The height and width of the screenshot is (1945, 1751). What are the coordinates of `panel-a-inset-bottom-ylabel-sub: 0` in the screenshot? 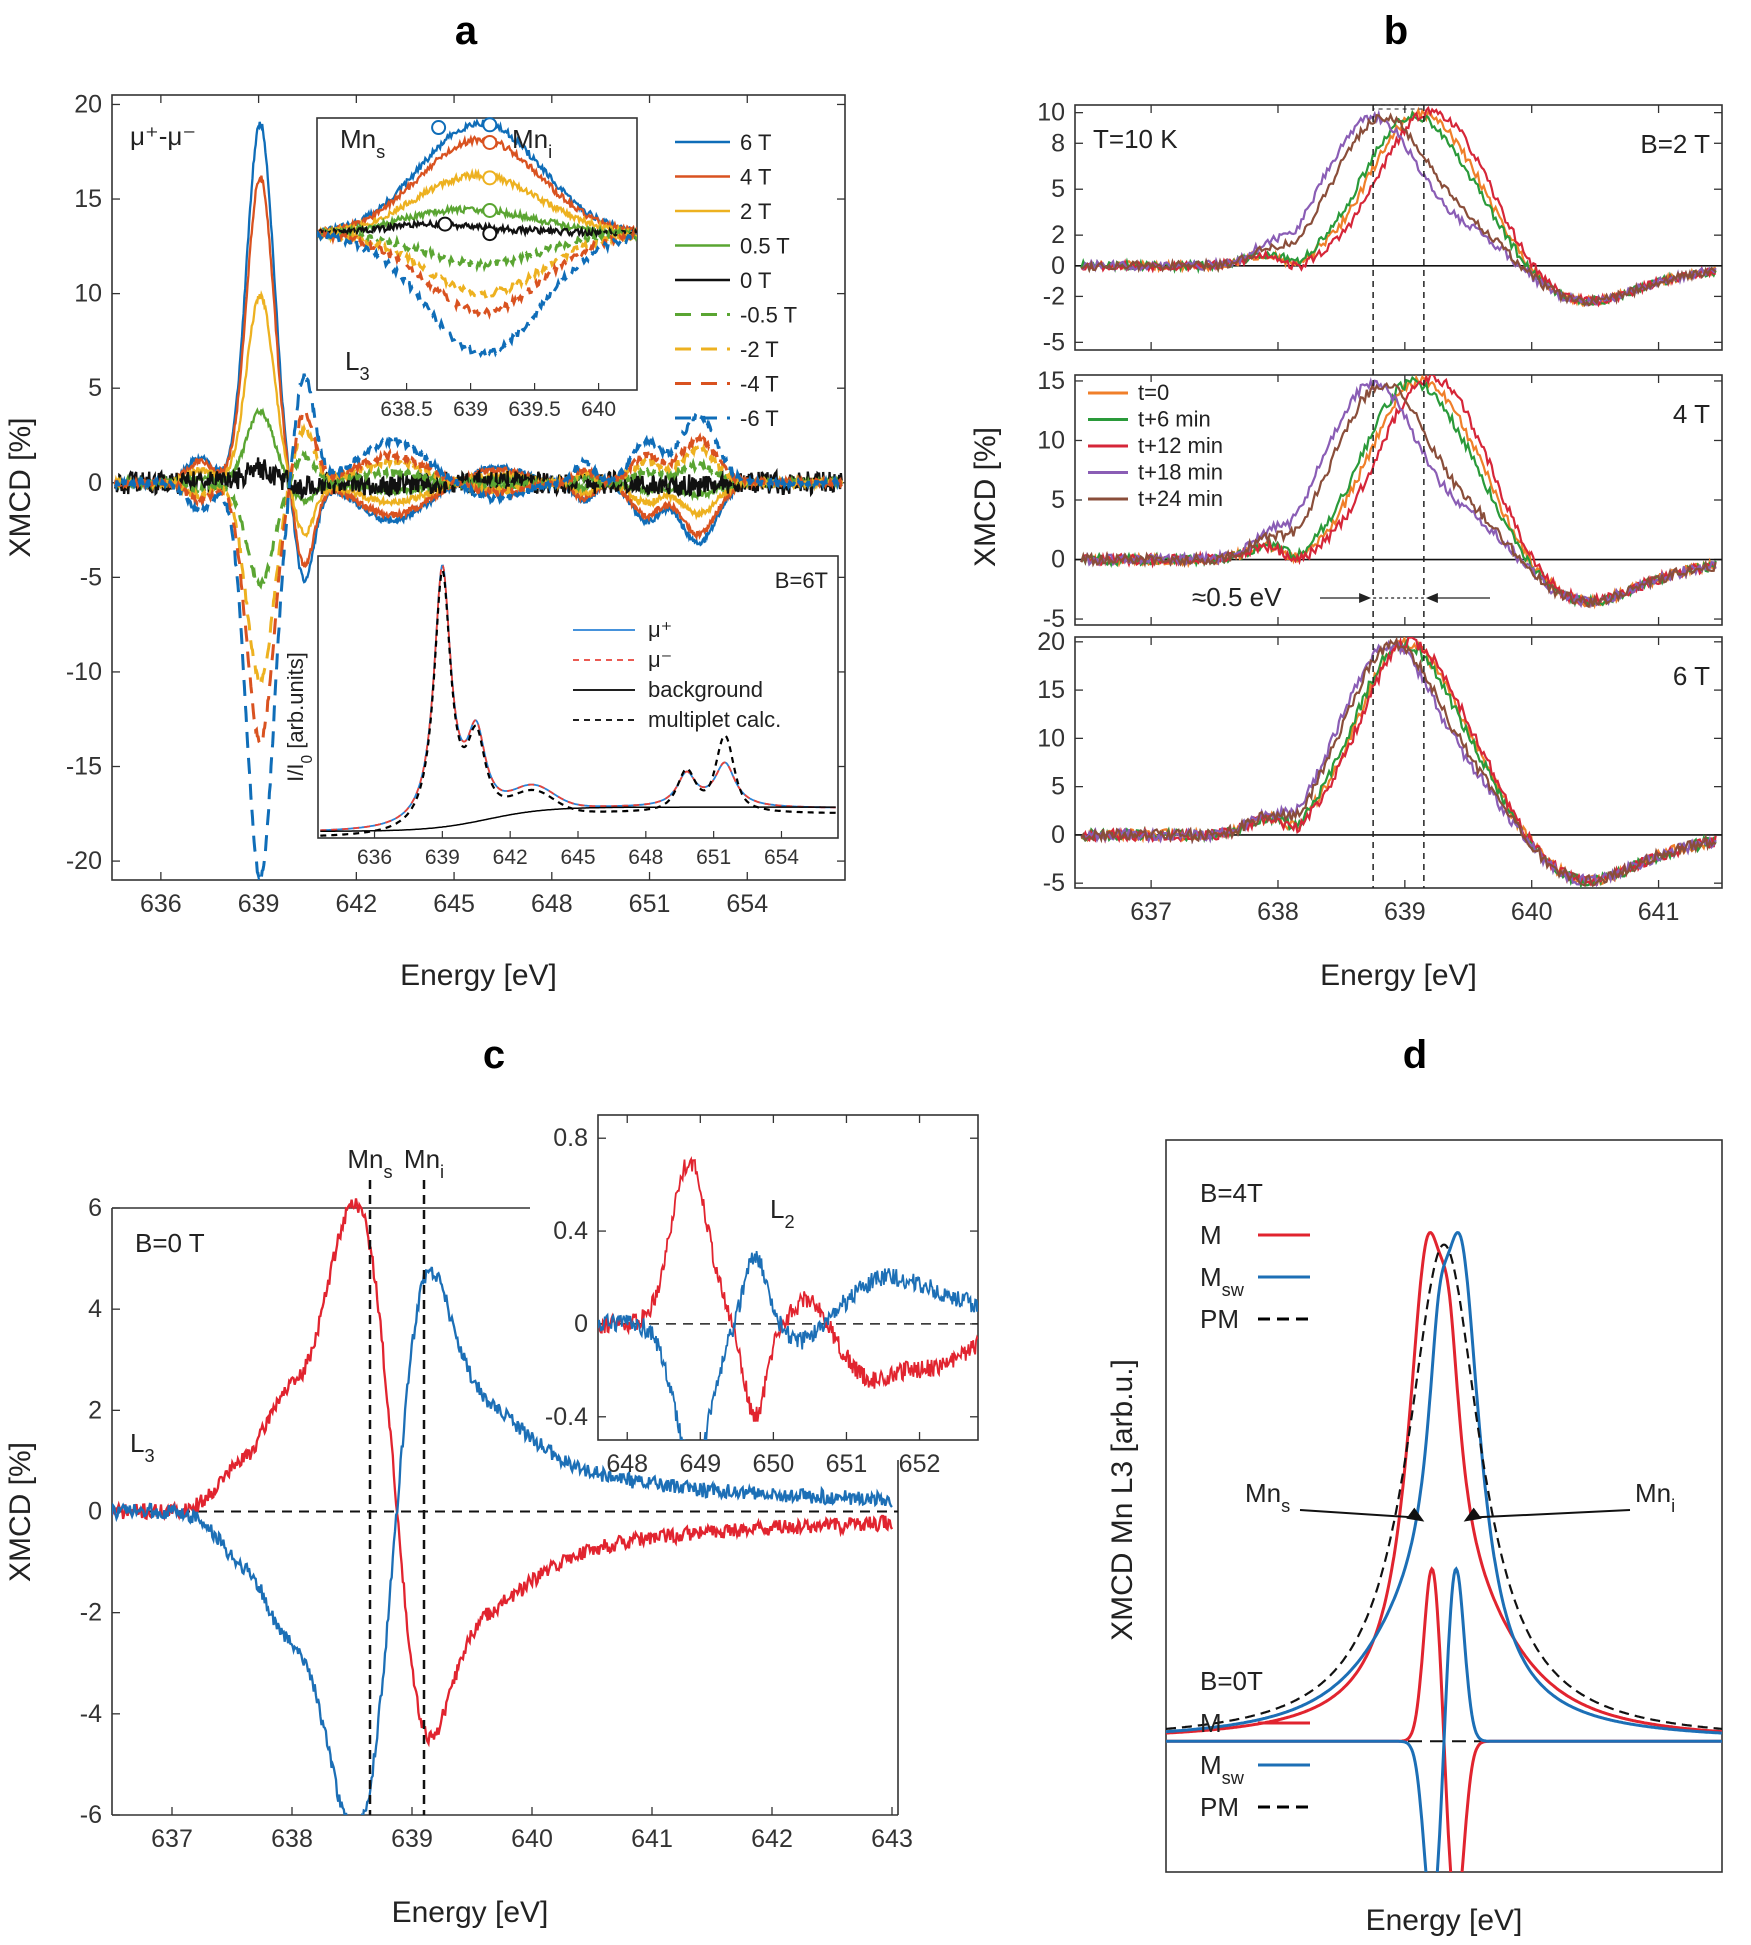 It's located at (307, 759).